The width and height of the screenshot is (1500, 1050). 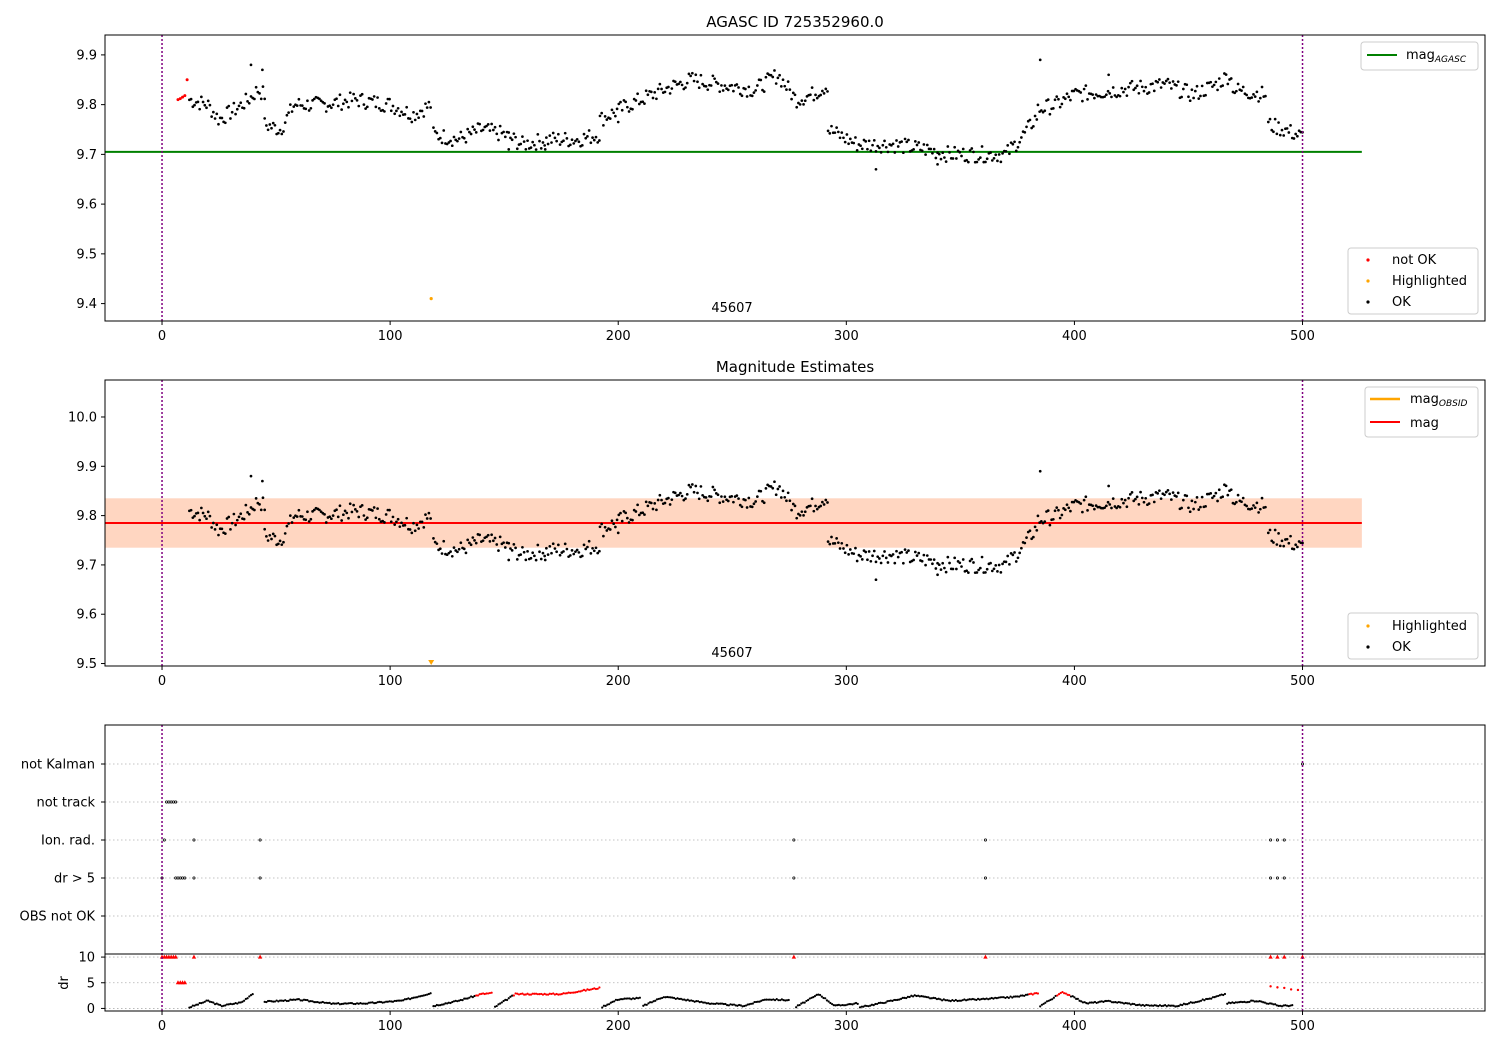 What do you see at coordinates (1302, 336) in the screenshot?
I see `x-tick-label: 500` at bounding box center [1302, 336].